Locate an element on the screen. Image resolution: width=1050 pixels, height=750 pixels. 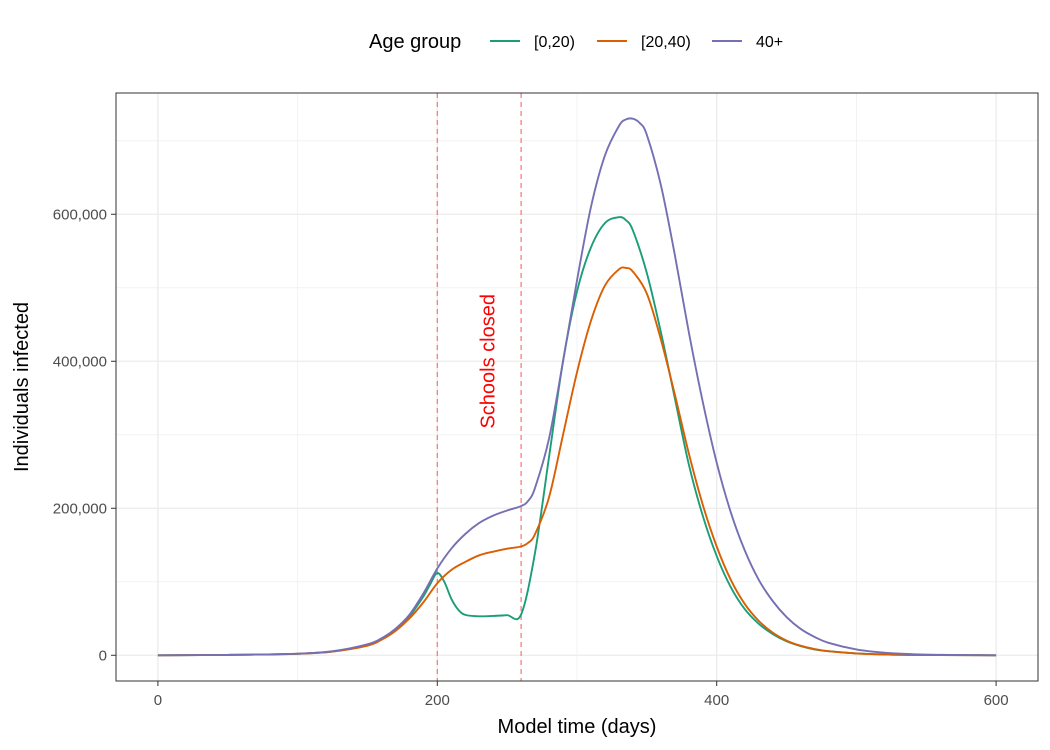
x-tick-label: 0 is located at coordinates (158, 700).